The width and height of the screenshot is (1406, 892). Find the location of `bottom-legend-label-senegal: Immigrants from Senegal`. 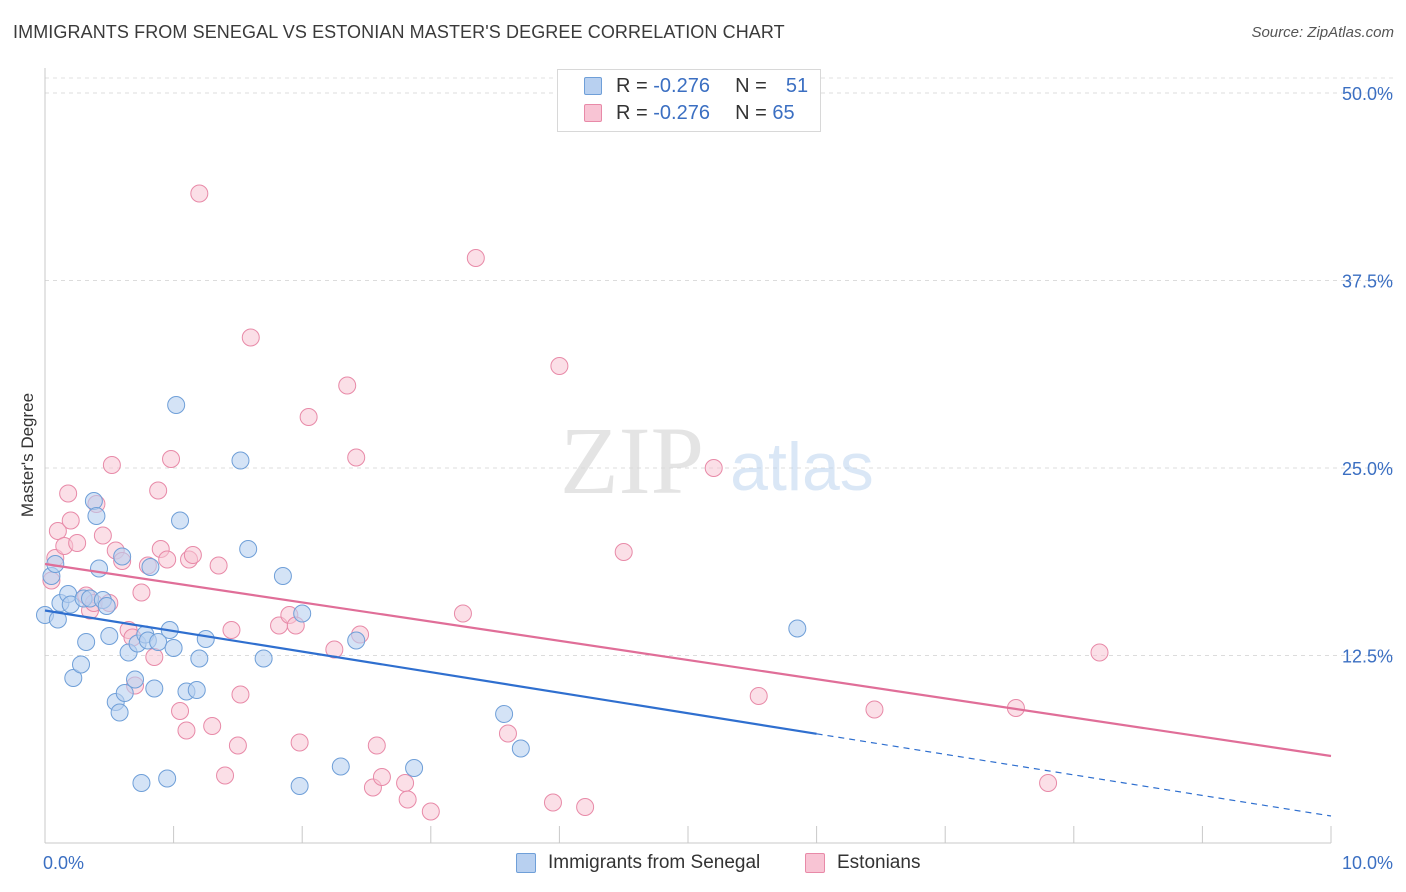

bottom-legend-label-senegal: Immigrants from Senegal is located at coordinates (654, 862).